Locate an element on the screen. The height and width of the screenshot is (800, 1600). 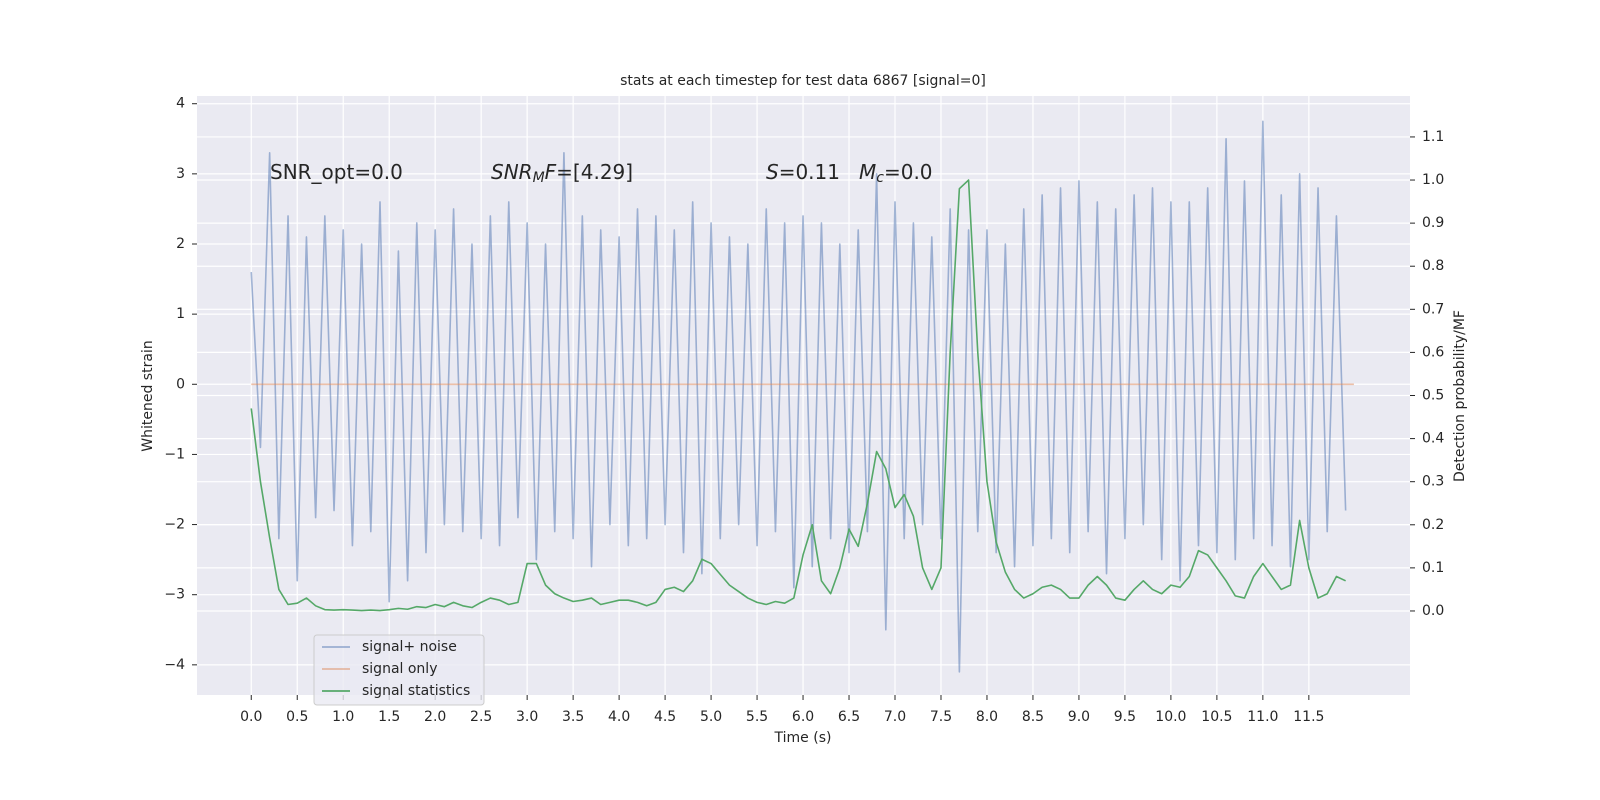
legend-box is located at coordinates (399, 670).